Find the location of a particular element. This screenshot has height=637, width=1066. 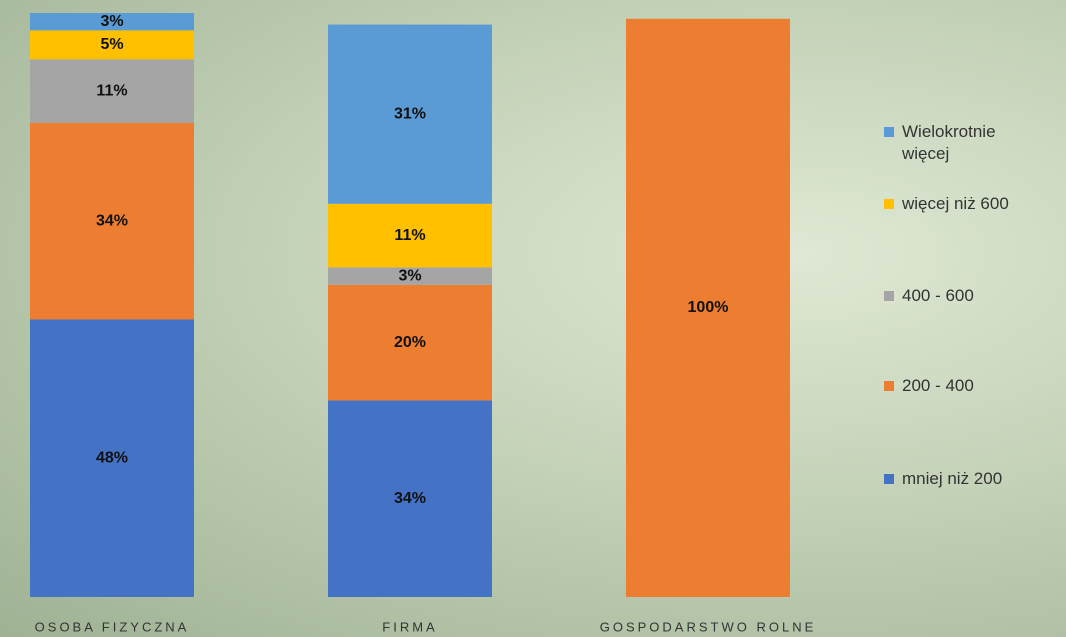

legend-label: Wielokrotnie więcej is located at coordinates (949, 142).